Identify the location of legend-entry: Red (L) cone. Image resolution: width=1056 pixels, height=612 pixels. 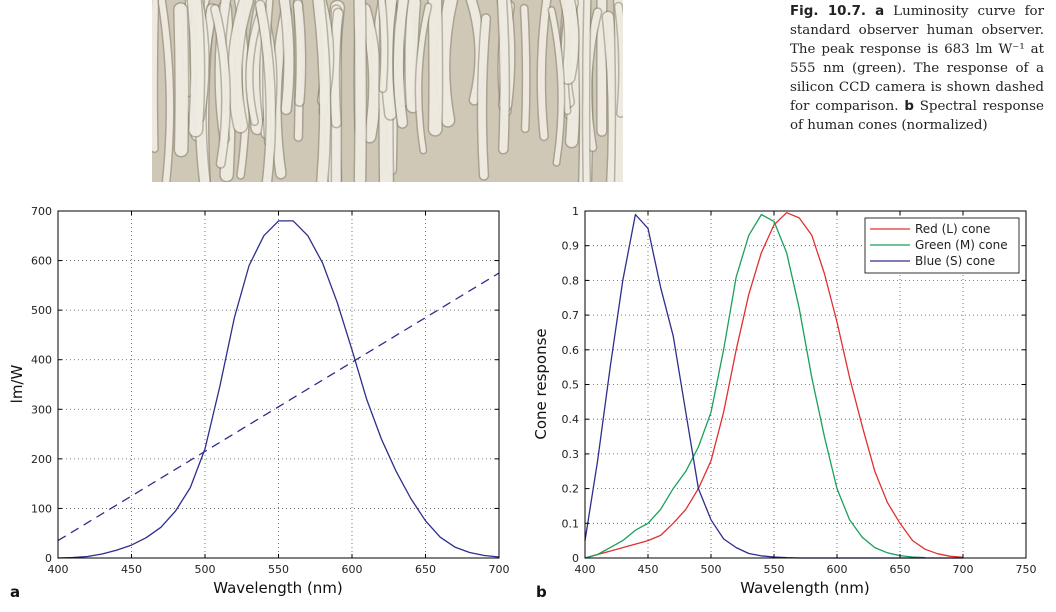
(952, 229).